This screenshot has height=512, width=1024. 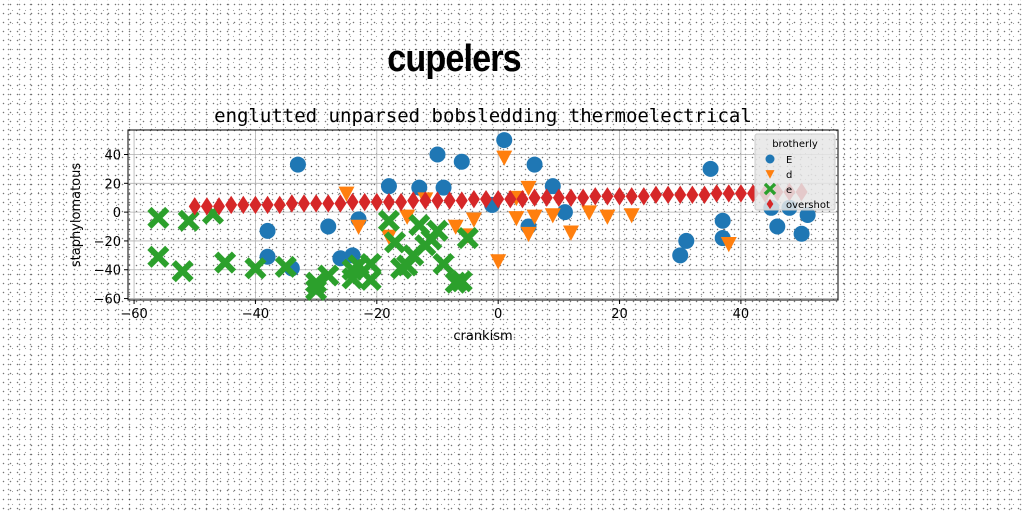 What do you see at coordinates (376, 314) in the screenshot?
I see `x-tick-label: −20` at bounding box center [376, 314].